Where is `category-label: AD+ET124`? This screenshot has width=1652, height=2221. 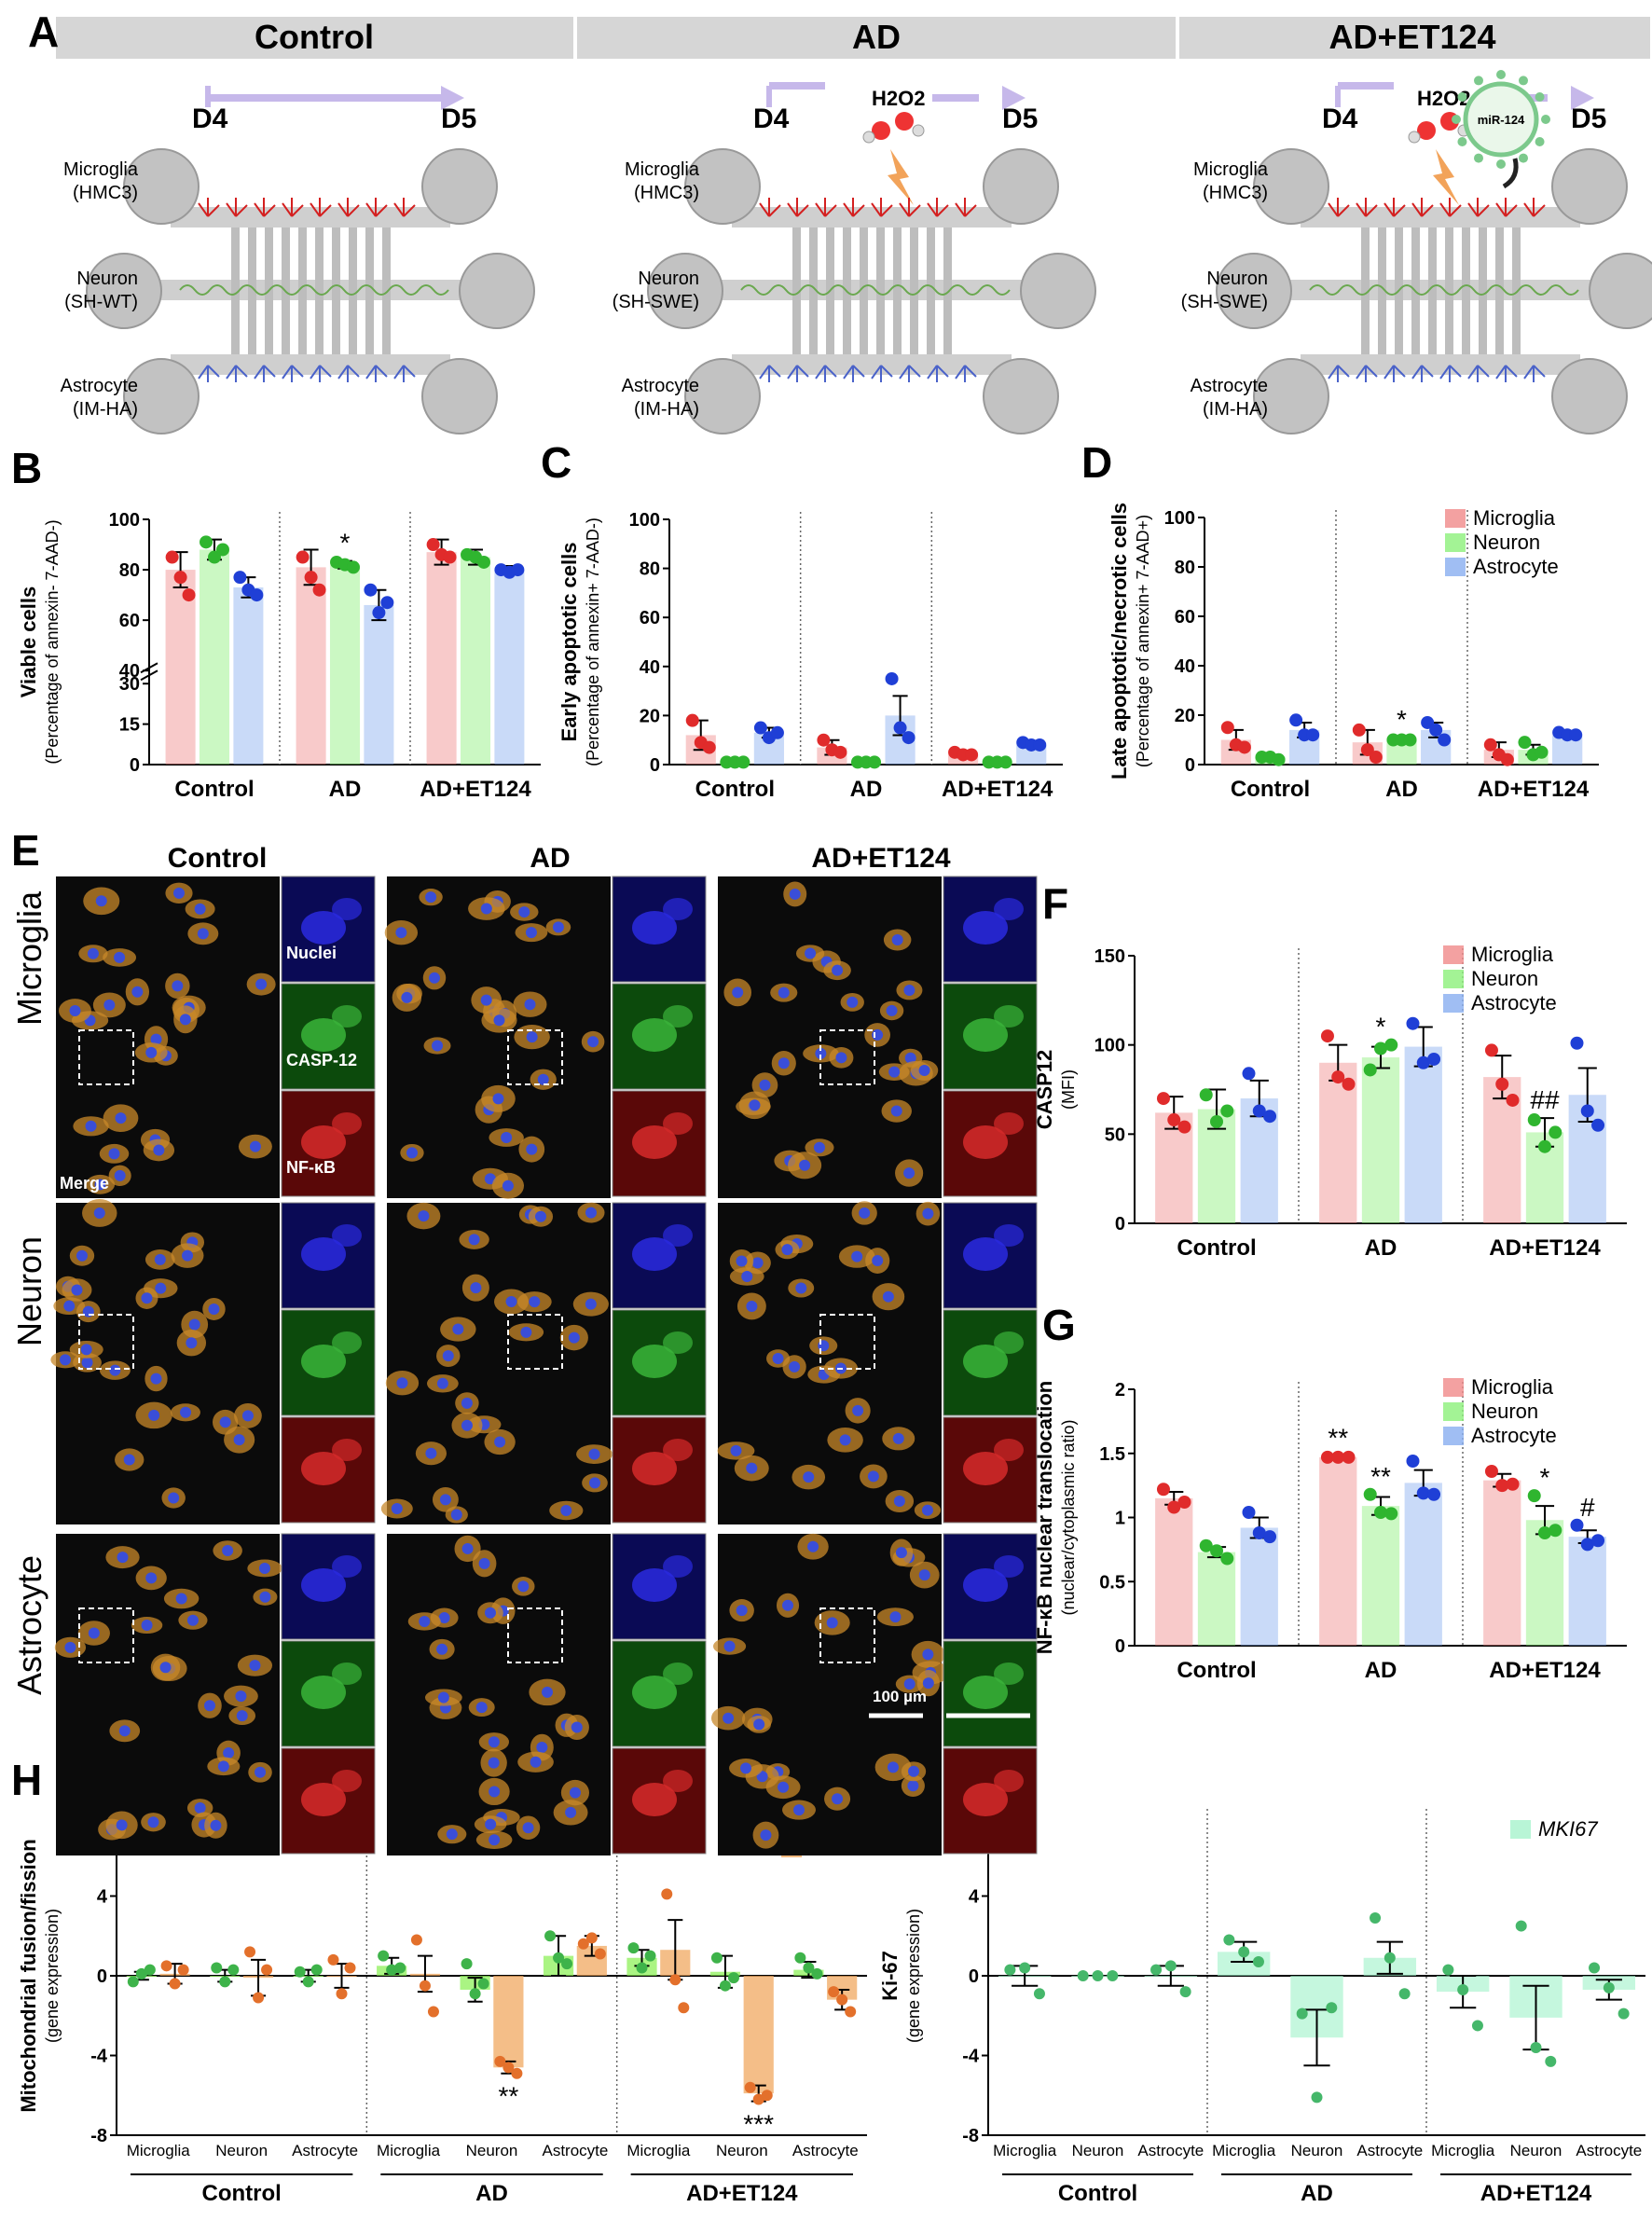
category-label: AD+ET124 is located at coordinates (1545, 1670).